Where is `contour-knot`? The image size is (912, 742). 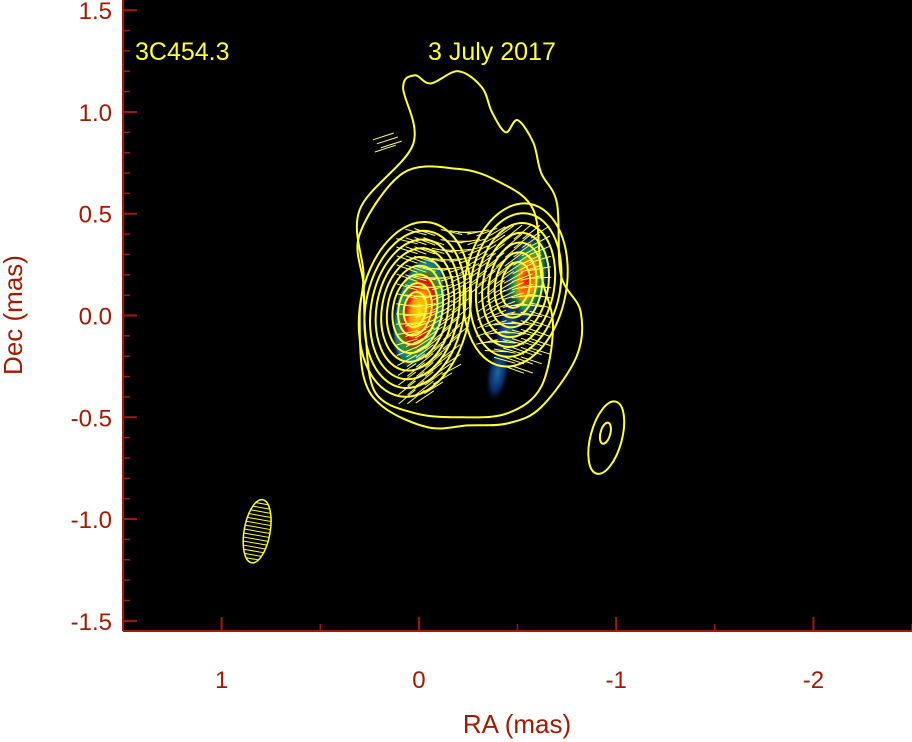
contour-knot is located at coordinates (515, 285).